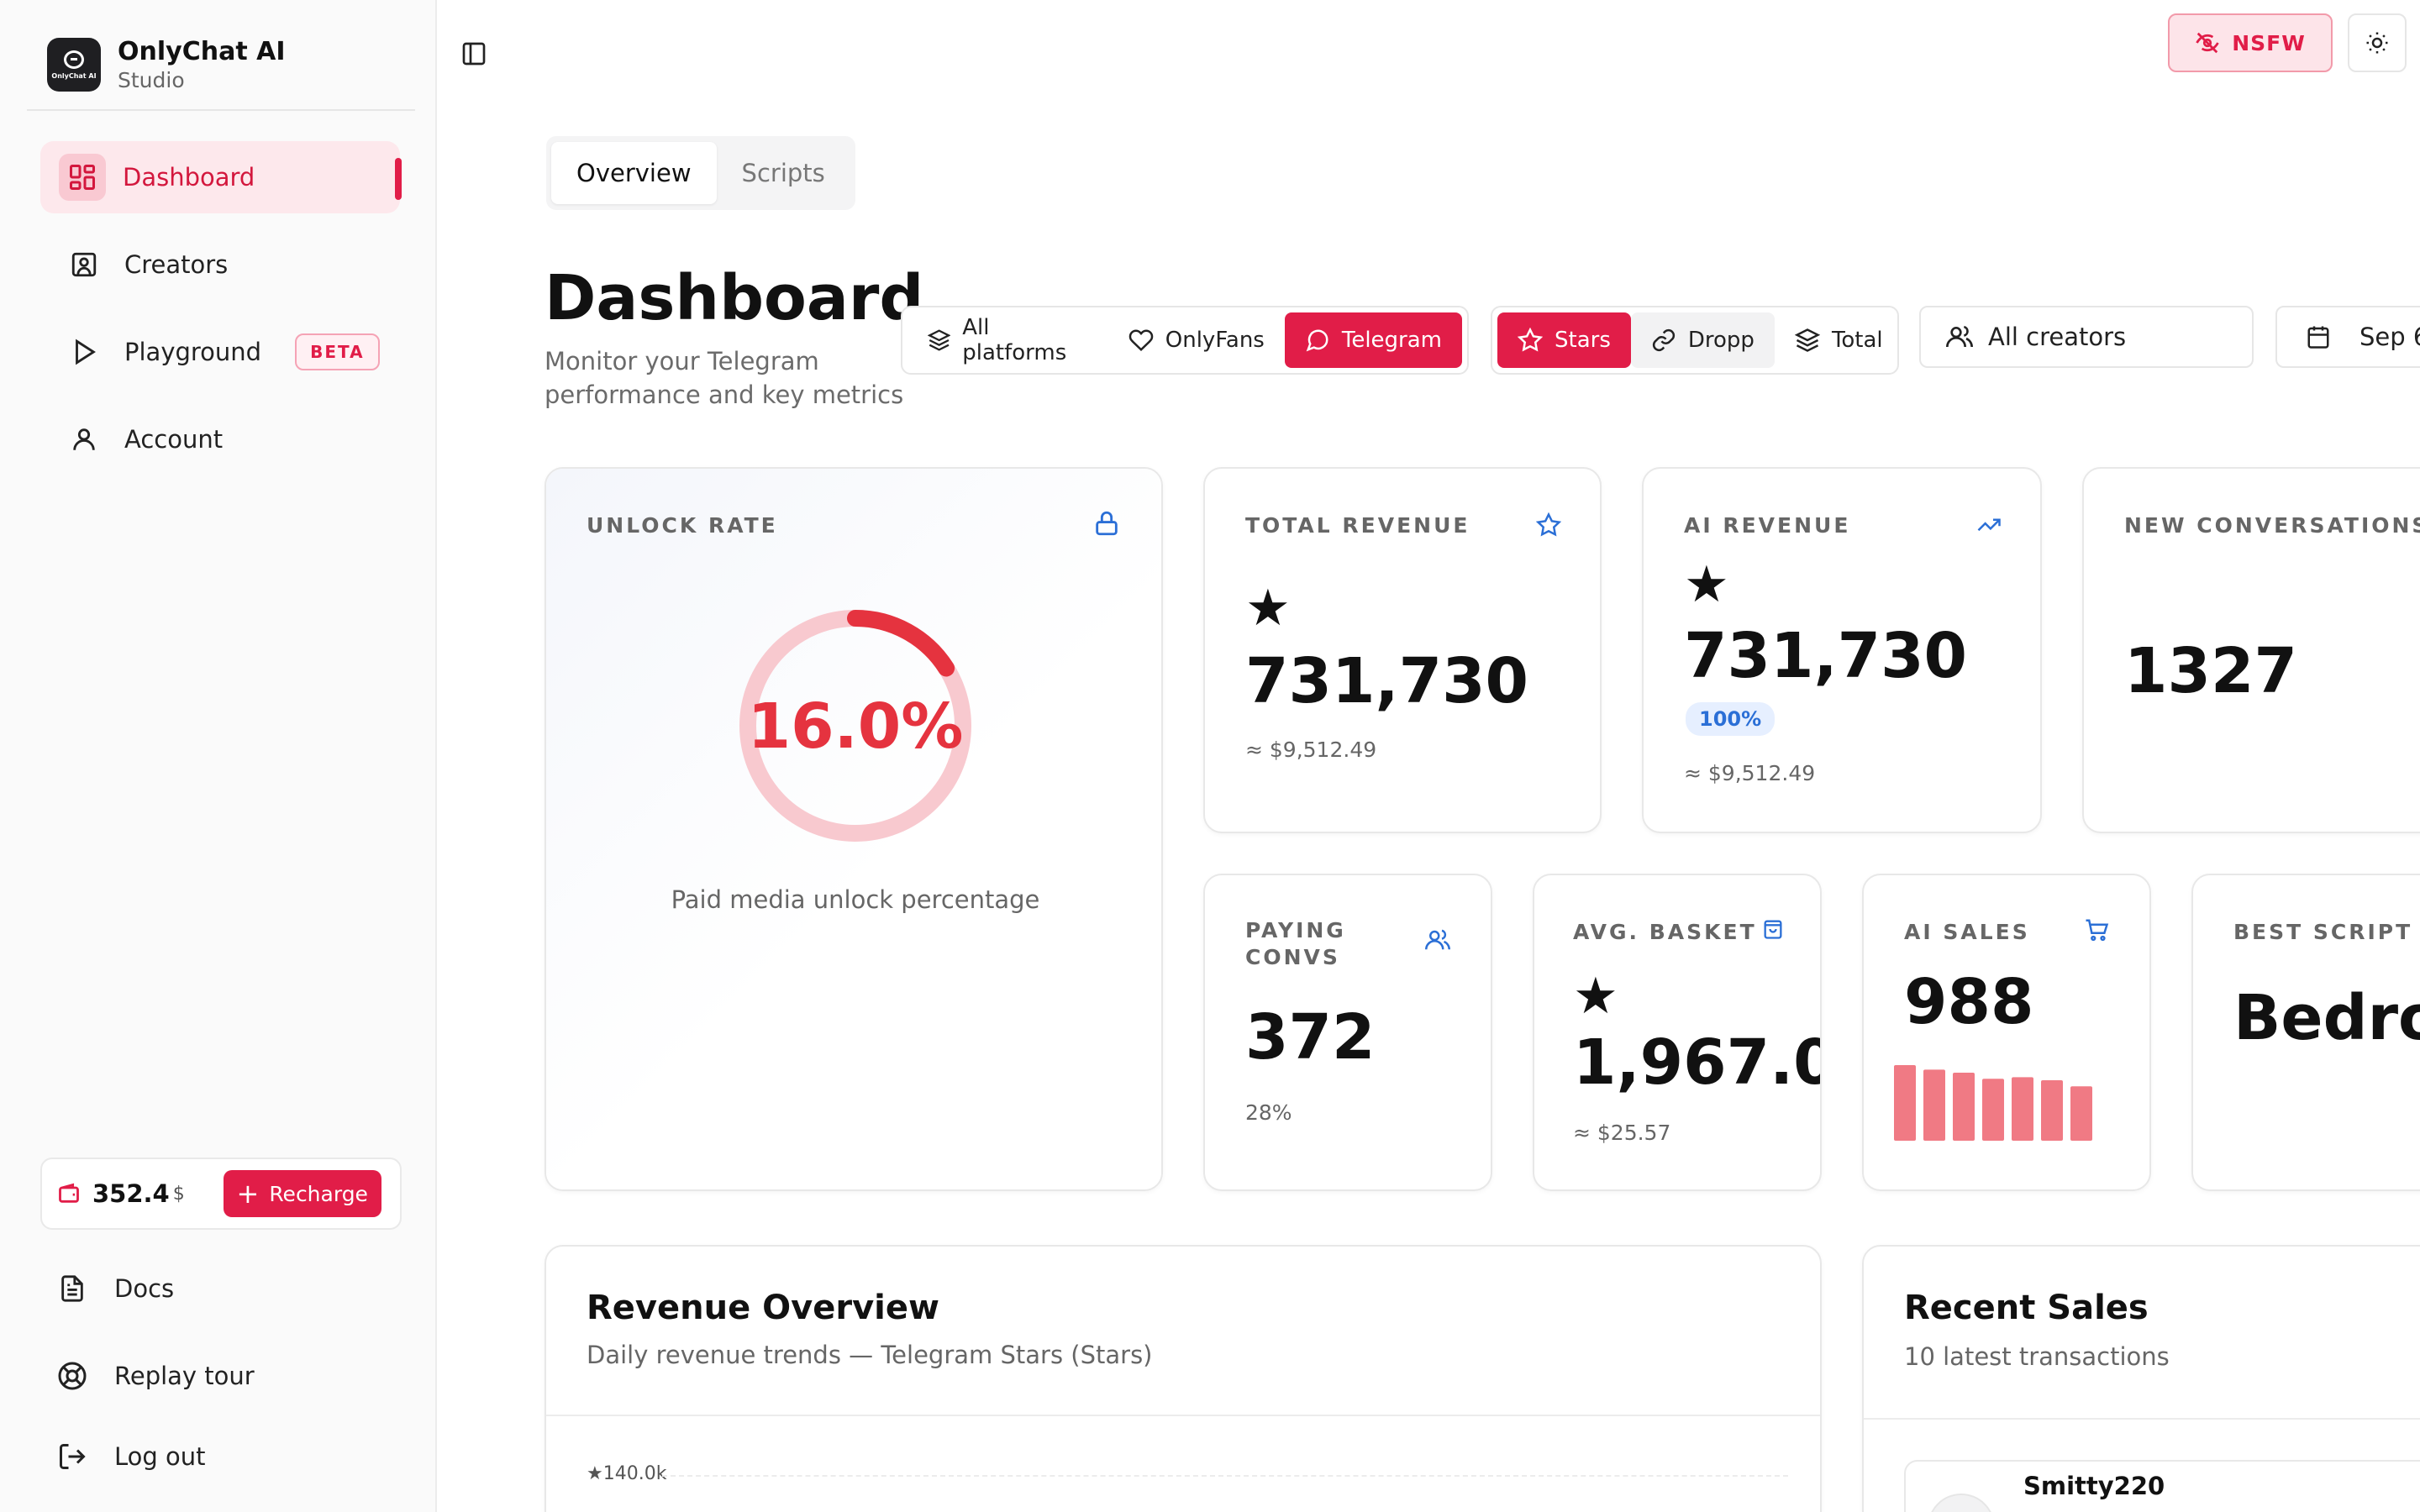 The height and width of the screenshot is (1512, 2420). I want to click on sidebar-item-dashboard: Dashboard, so click(220, 177).